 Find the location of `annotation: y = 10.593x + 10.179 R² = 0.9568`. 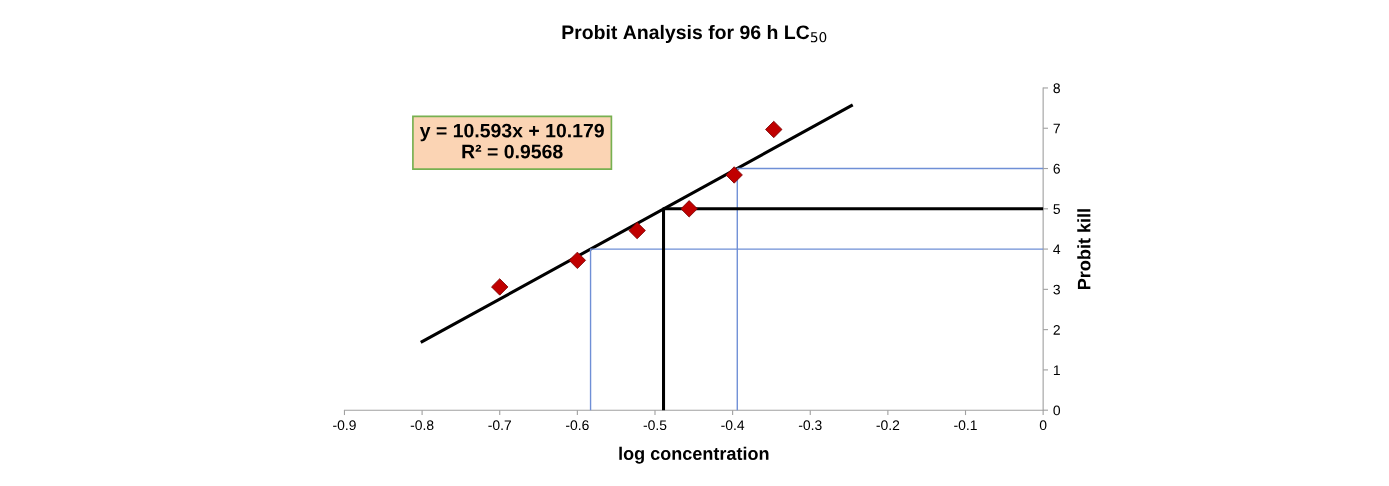

annotation: y = 10.593x + 10.179 R² = 0.9568 is located at coordinates (511, 141).